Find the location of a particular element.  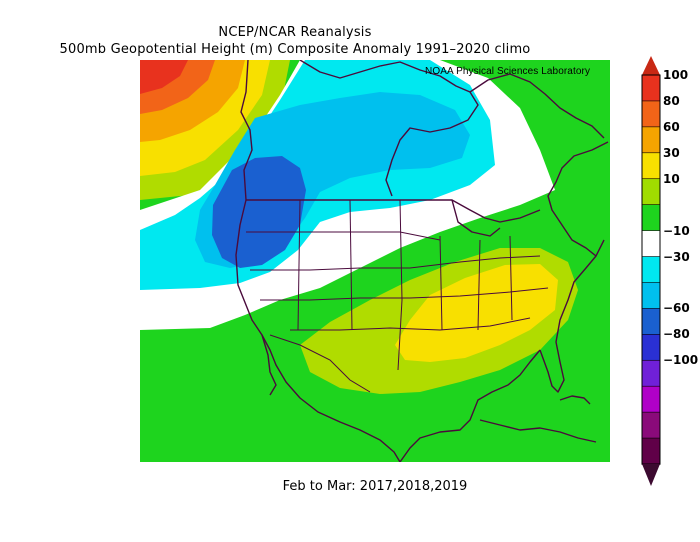

colorbar-tick-label: 100 is located at coordinates (676, 75).